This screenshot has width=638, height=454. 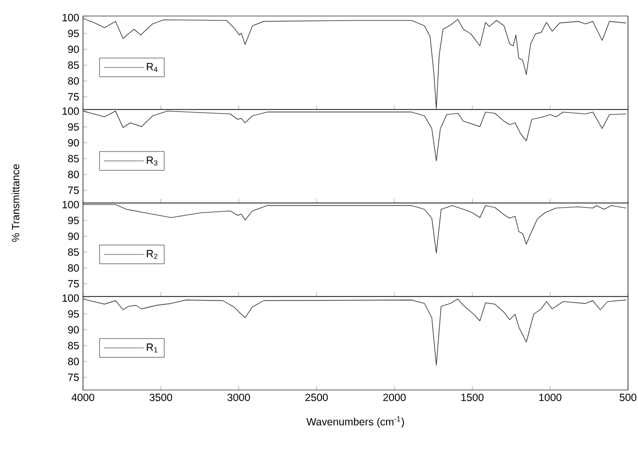 I want to click on x-tick-label: 3000, so click(x=238, y=398).